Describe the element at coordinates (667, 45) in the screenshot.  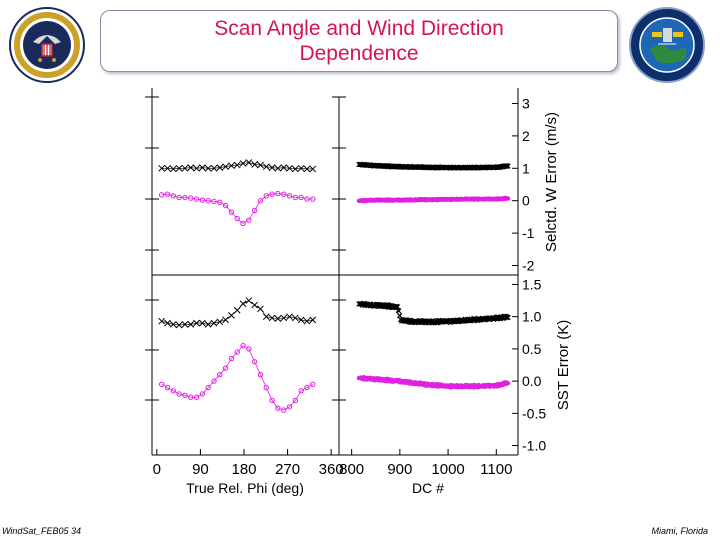
I see `windsat-patch-logo` at that location.